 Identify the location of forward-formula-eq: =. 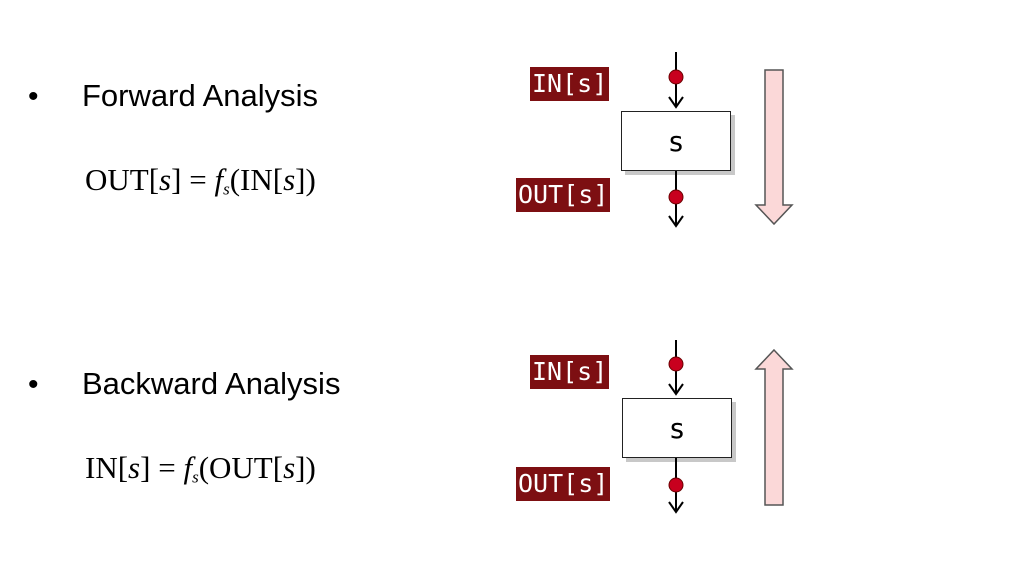
(198, 179).